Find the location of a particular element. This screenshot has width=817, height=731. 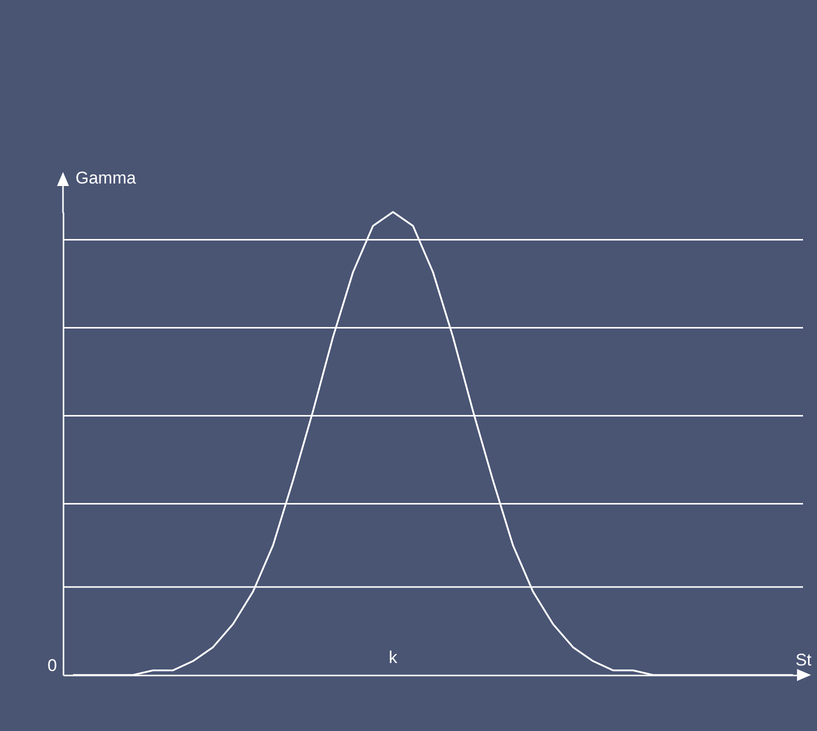

text: 0 is located at coordinates (52, 665).